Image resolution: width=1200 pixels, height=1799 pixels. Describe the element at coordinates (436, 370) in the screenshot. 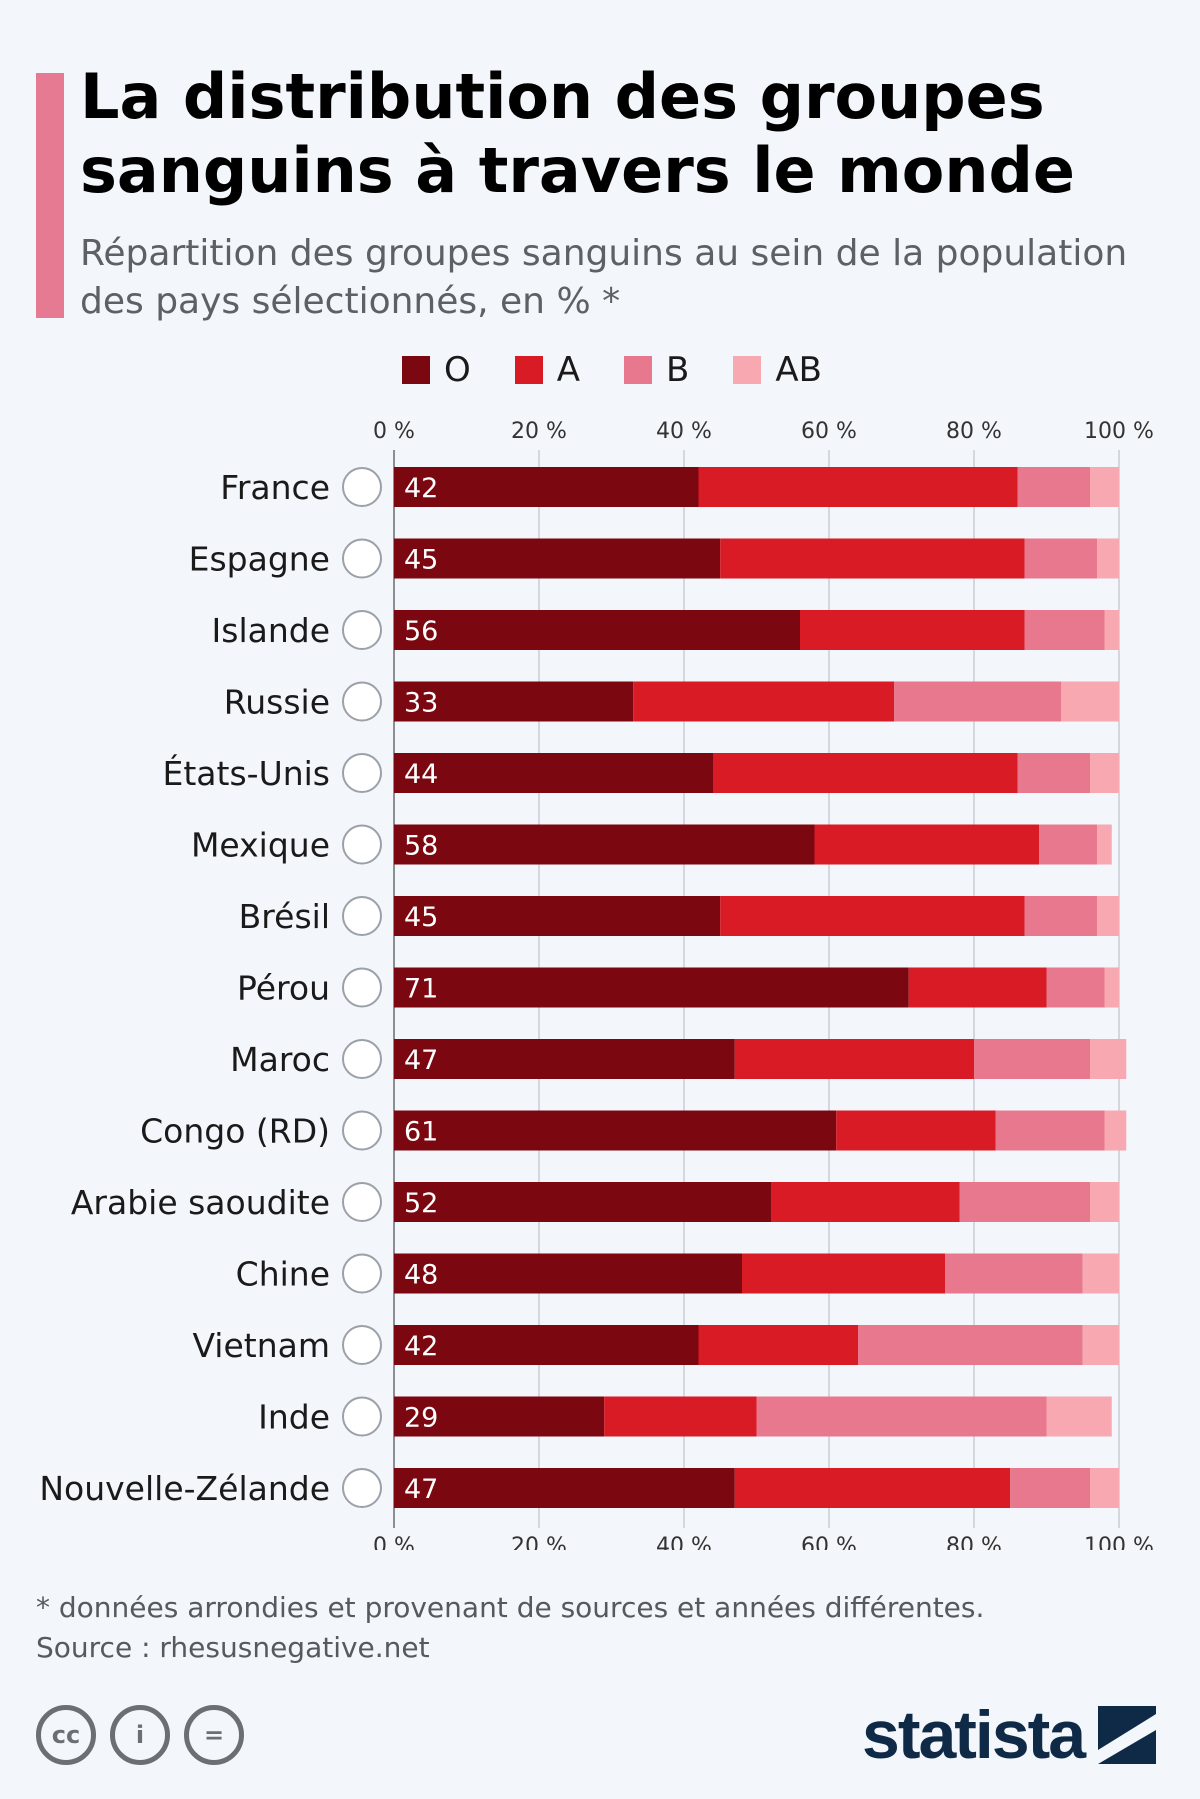

I see `legend-item-o: O` at that location.